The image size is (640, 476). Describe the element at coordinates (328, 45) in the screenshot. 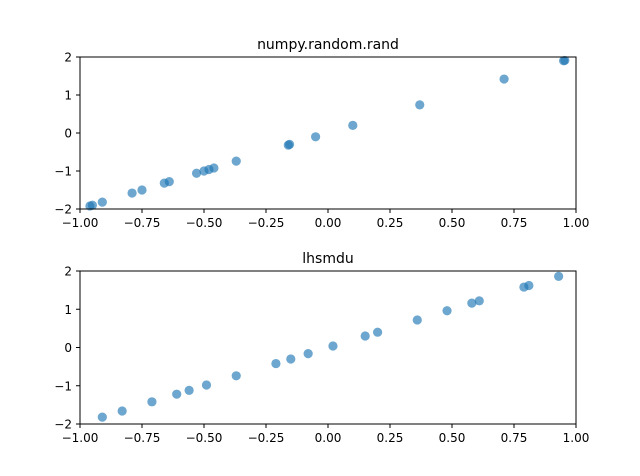

I see `chart-title: numpy.random.rand` at that location.